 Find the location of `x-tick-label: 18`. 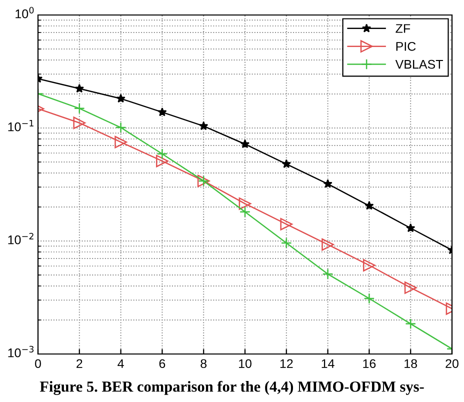

x-tick-label: 18 is located at coordinates (411, 363).